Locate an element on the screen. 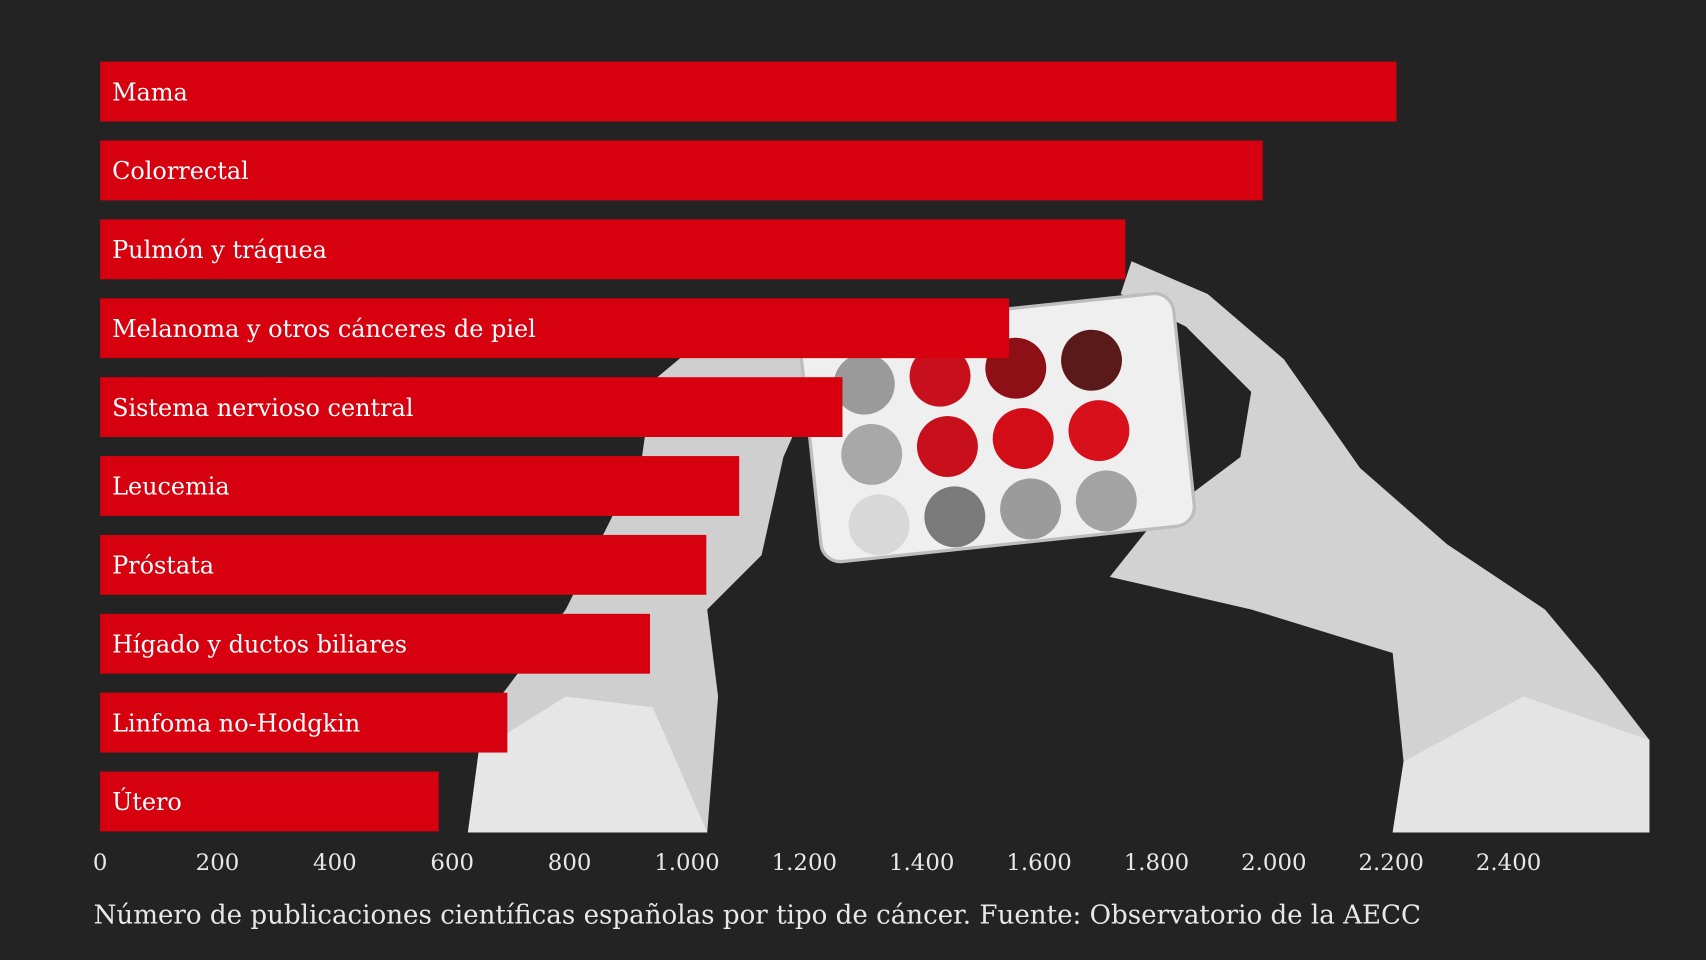 The image size is (1706, 960). x-tick-label: 1.400 is located at coordinates (921, 863).